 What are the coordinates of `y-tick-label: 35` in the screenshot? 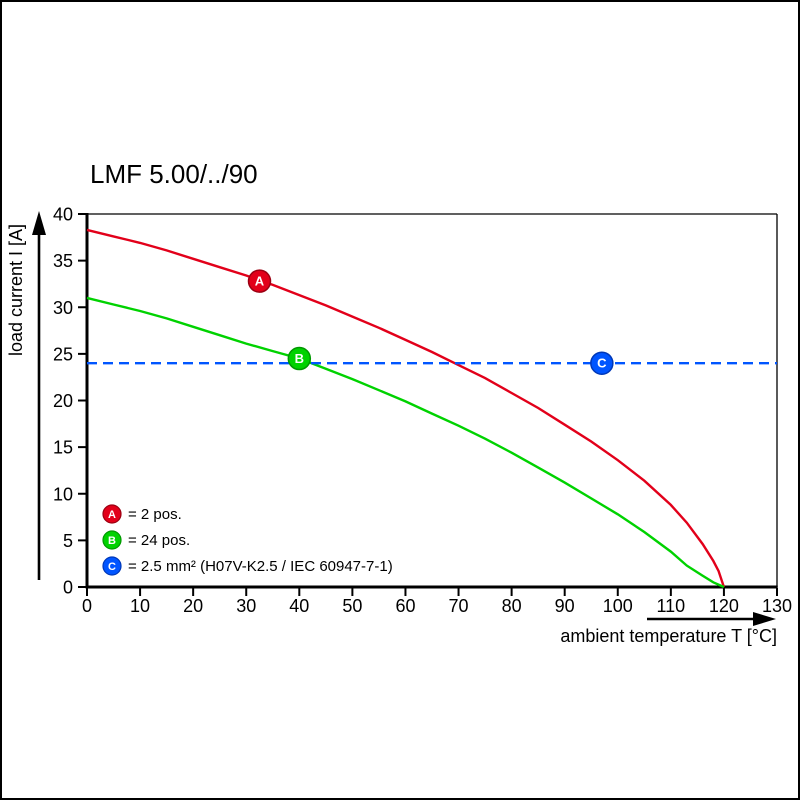 It's located at (63, 261).